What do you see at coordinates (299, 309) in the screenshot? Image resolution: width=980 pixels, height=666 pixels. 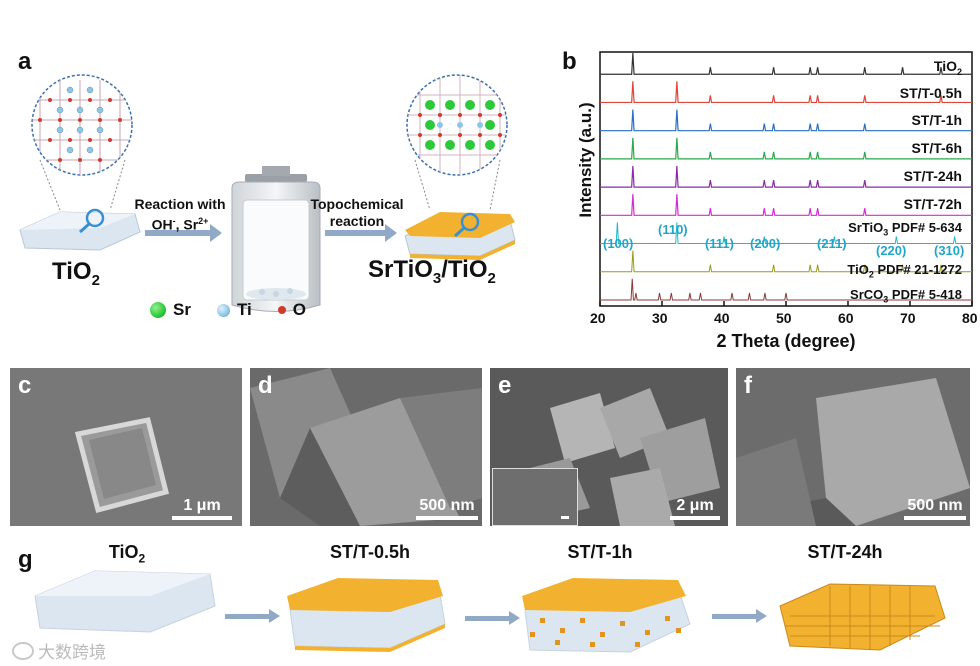 I see `legend-label-o: O` at bounding box center [299, 309].